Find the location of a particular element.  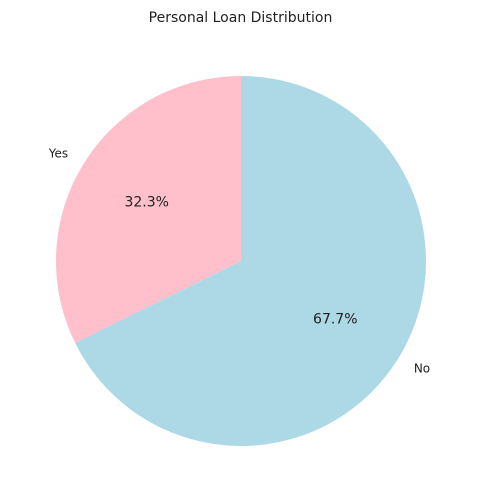

pie-category-label-no: No is located at coordinates (422, 368).